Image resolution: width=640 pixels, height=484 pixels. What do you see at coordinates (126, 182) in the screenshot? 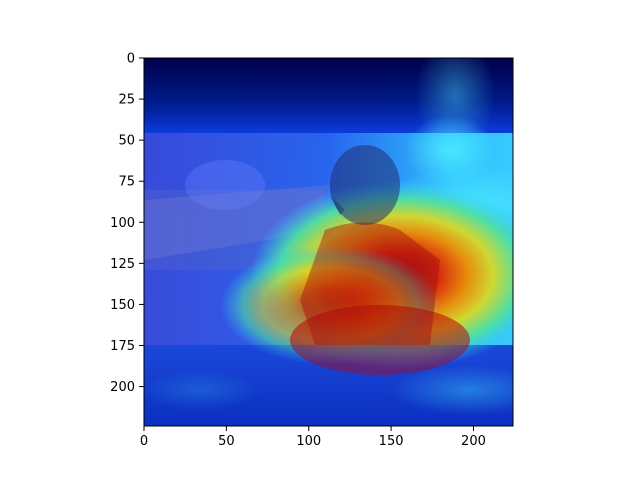
I see `y-tick-label: 75` at bounding box center [126, 182].